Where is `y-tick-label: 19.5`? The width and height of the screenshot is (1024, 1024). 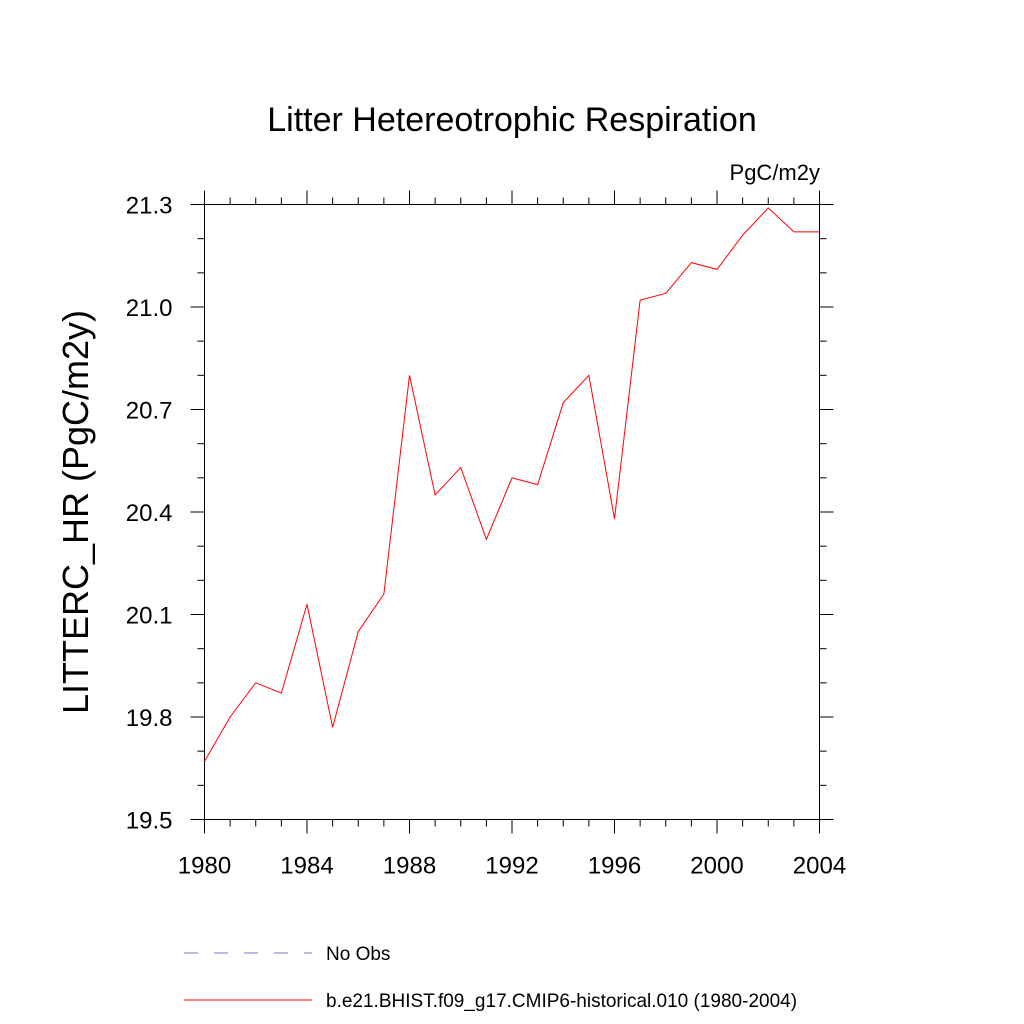 y-tick-label: 19.5 is located at coordinates (149, 821).